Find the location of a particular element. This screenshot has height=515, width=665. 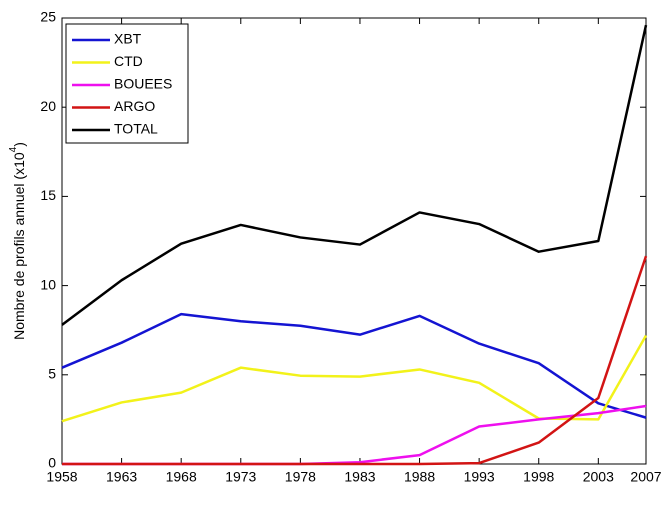

legend-label: CTD is located at coordinates (128, 61).